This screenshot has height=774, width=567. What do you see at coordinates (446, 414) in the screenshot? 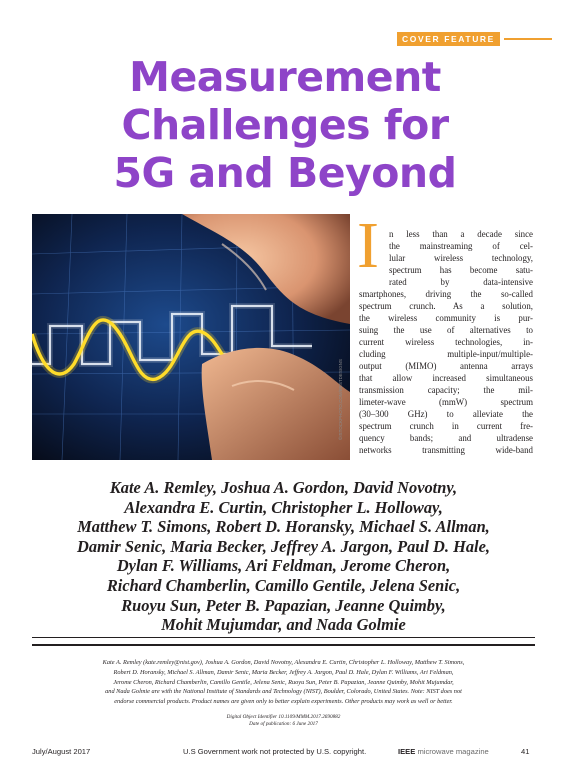
I see `body-text-line: (30–300 GHz) to alleviate the` at bounding box center [446, 414].